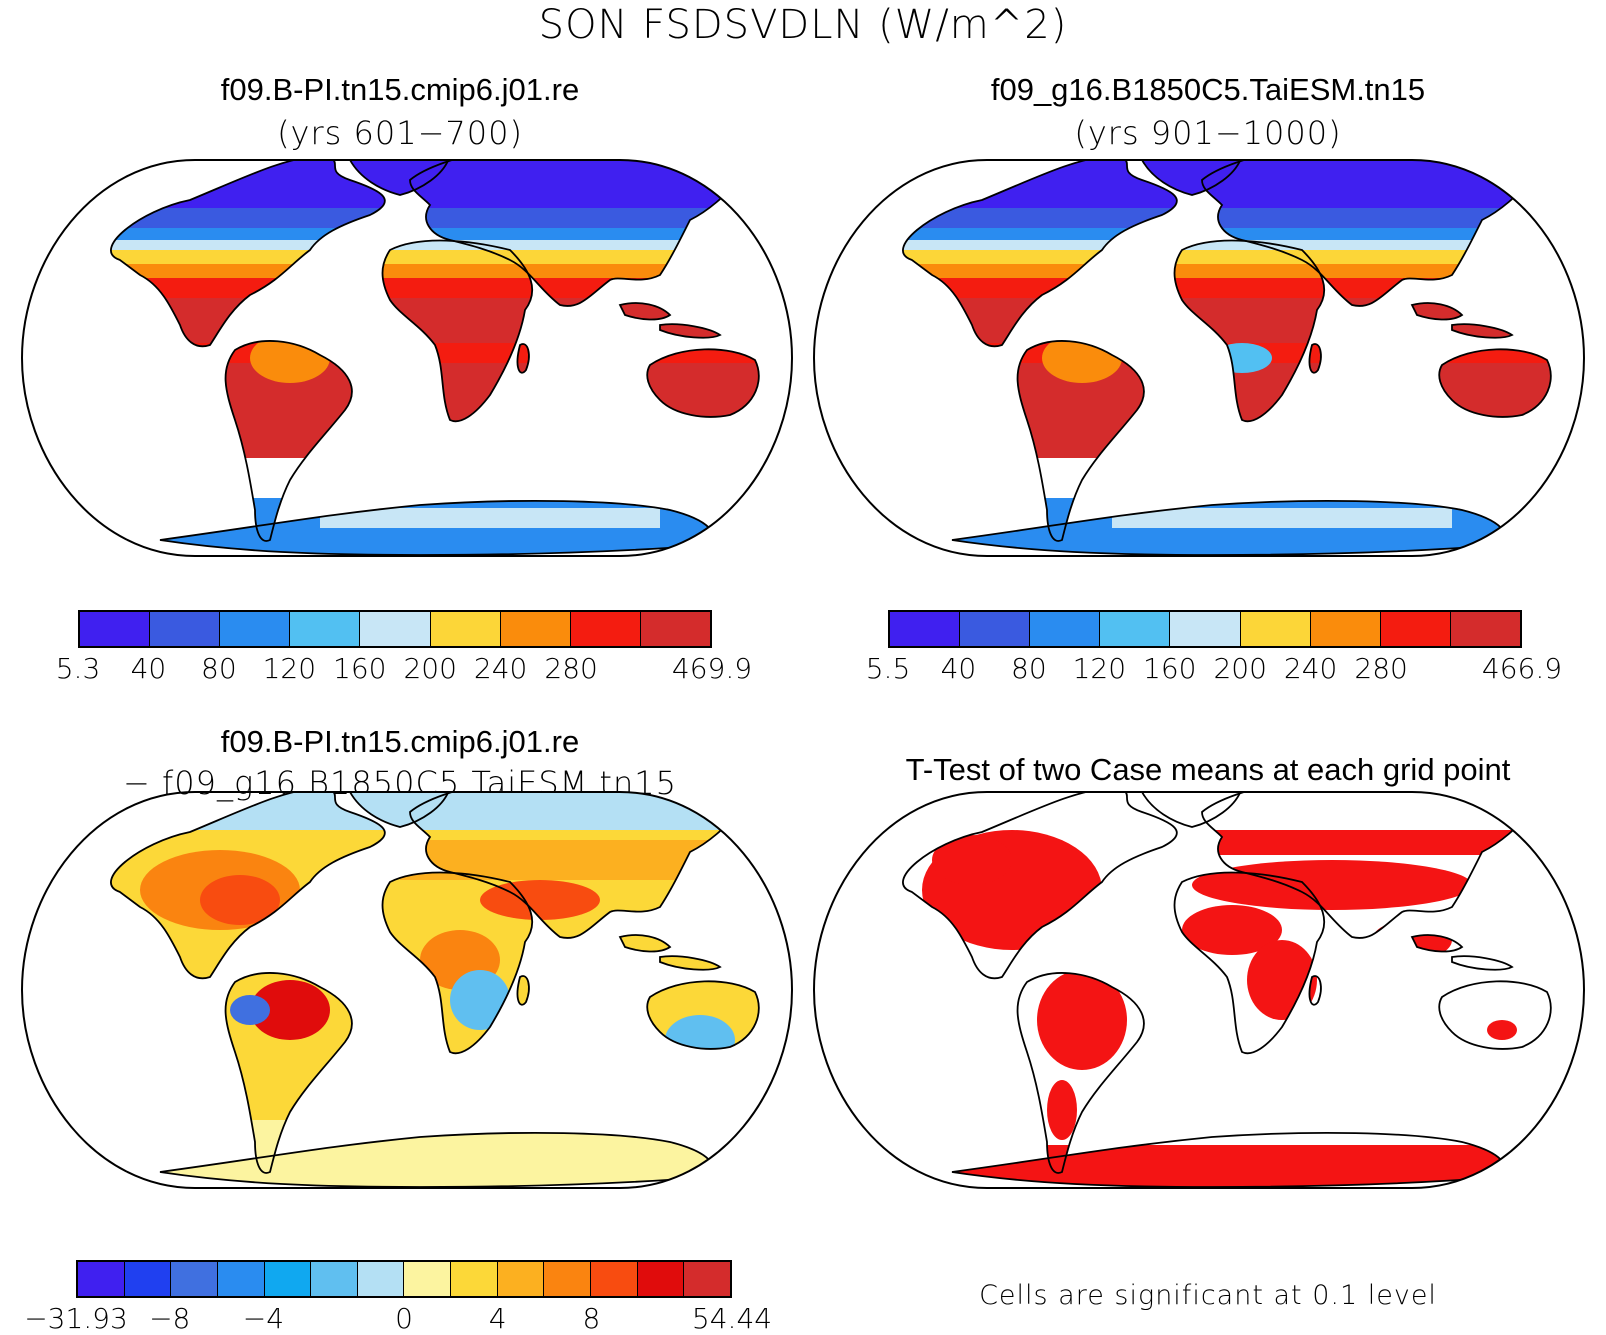 The height and width of the screenshot is (1335, 1606). What do you see at coordinates (170, 1318) in the screenshot?
I see `colorbar-tick-label: −8` at bounding box center [170, 1318].